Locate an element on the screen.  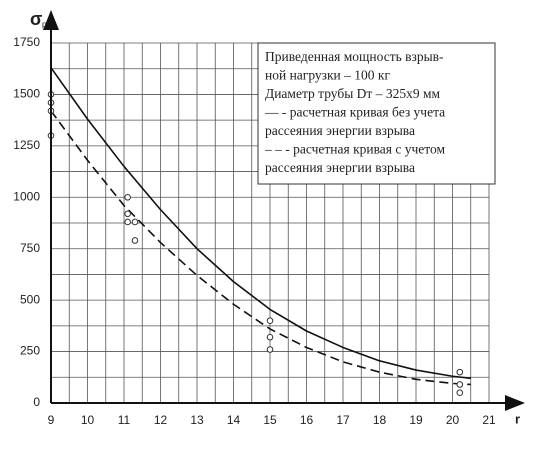
annotation-box is located at coordinates (376, 113).